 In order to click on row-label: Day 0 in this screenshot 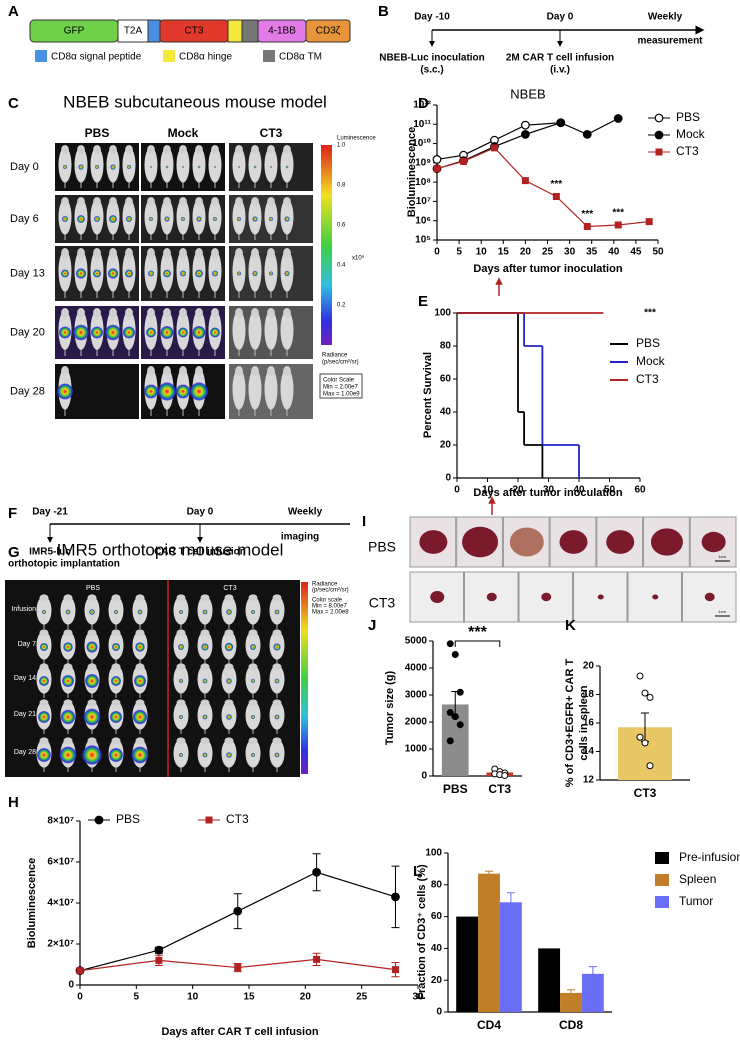, I will do `click(24, 167)`.